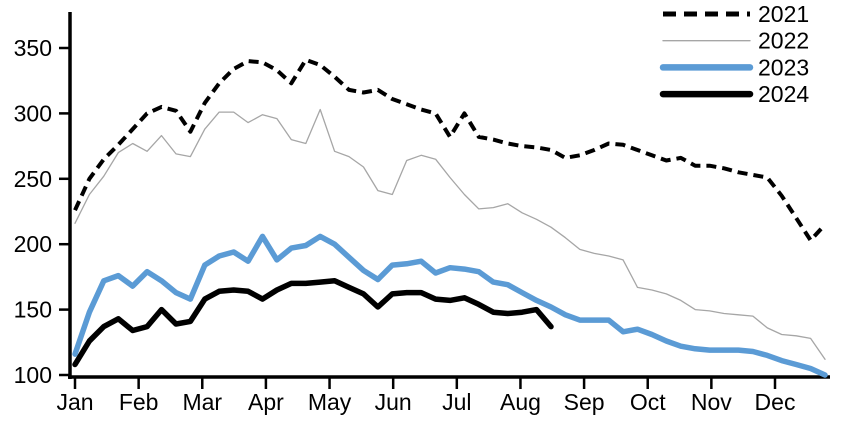 This screenshot has height=430, width=852. What do you see at coordinates (783, 67) in the screenshot?
I see `legend-label-2023: 2023` at bounding box center [783, 67].